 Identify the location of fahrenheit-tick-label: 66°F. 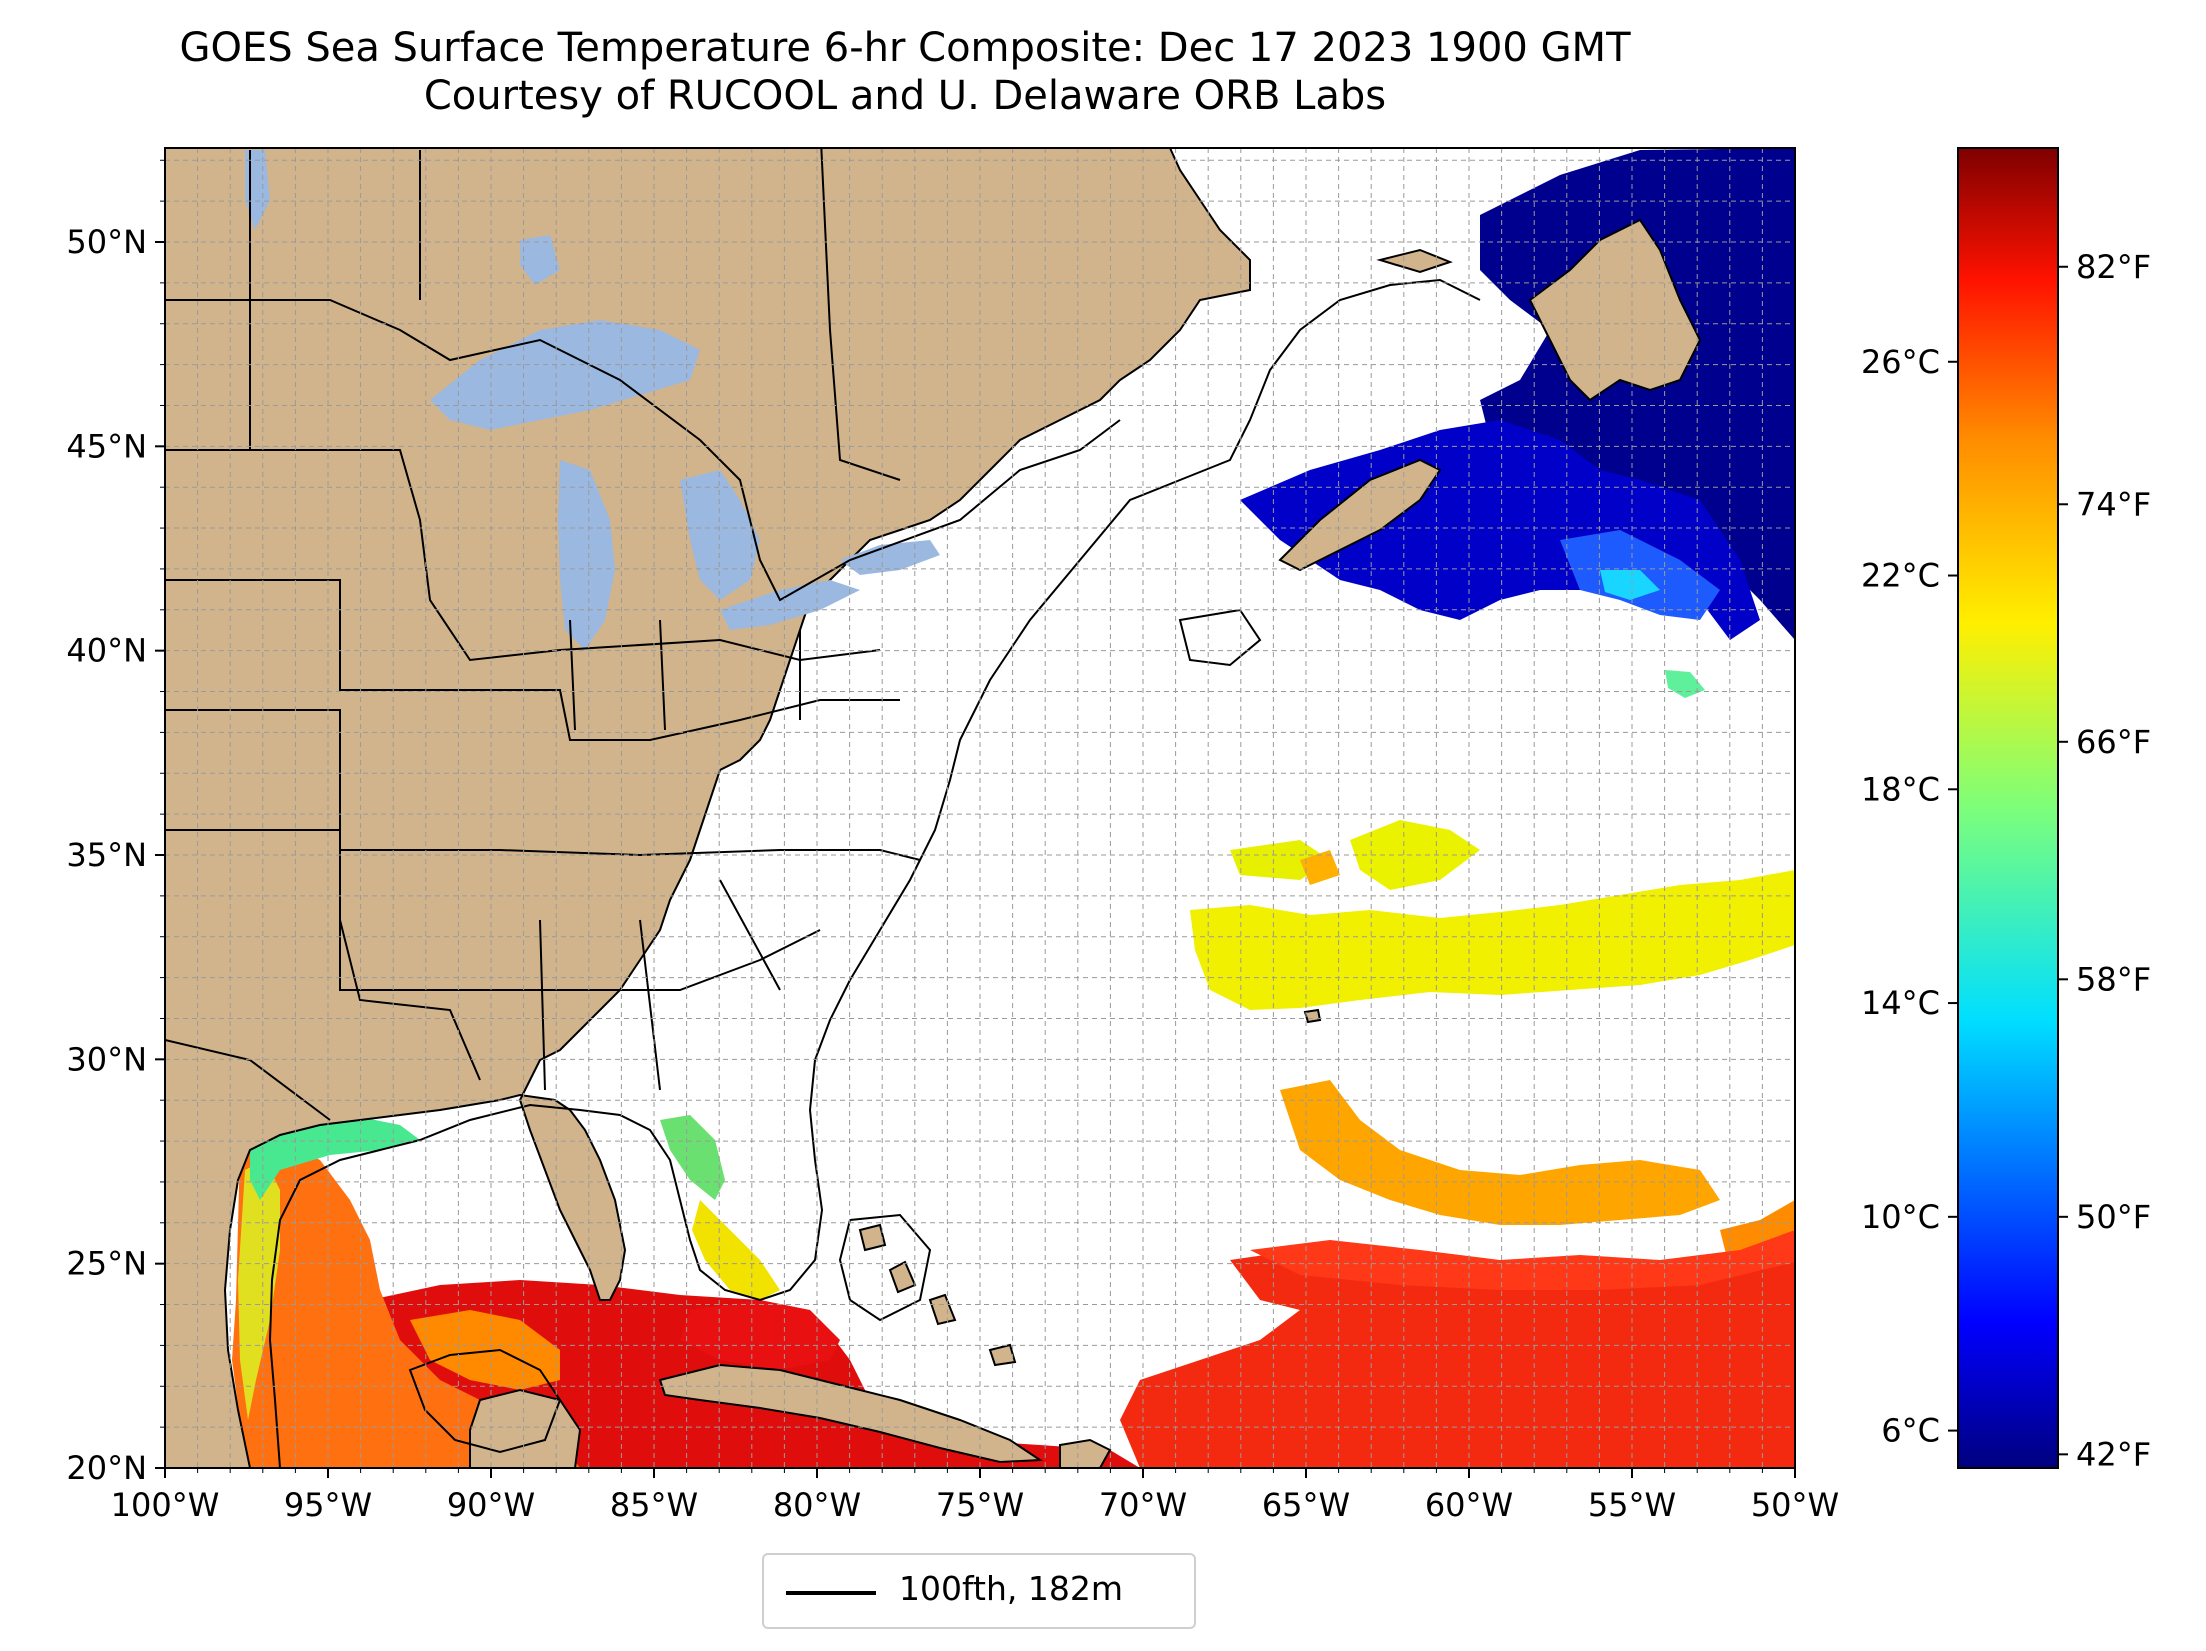
(2113, 742).